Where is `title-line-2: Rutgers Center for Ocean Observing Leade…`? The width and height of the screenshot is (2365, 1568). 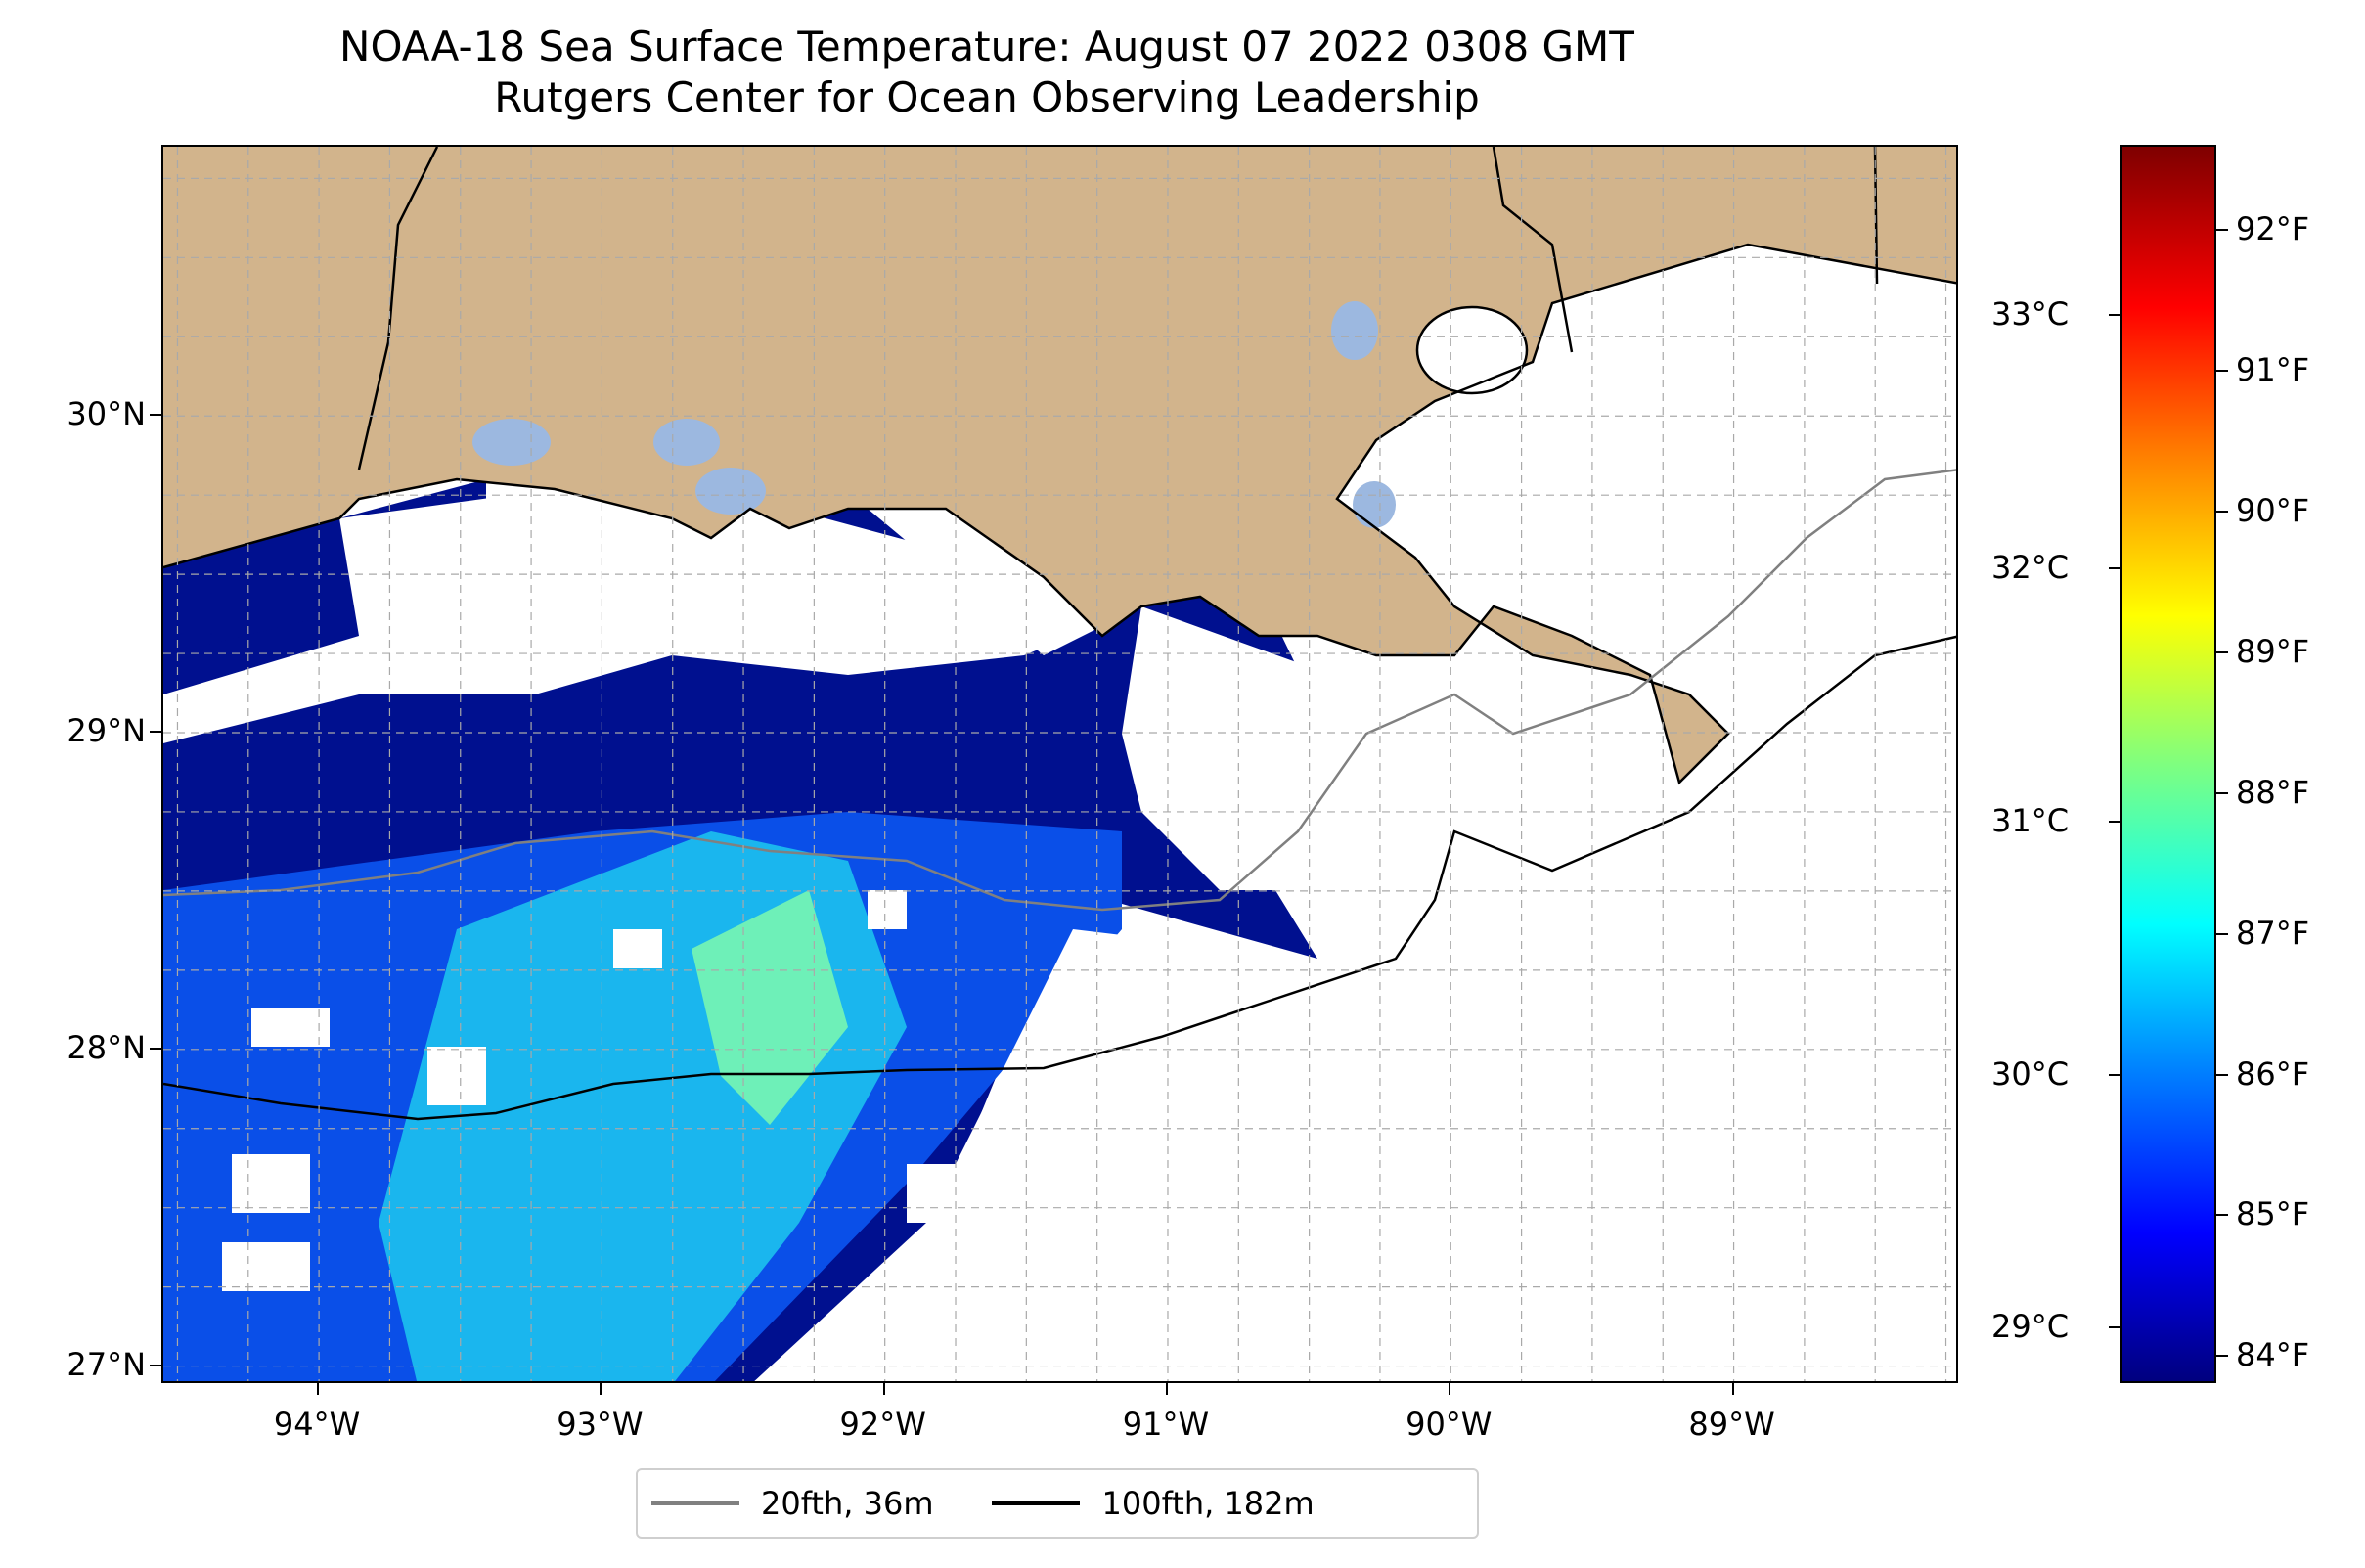
title-line-2: Rutgers Center for Ocean Observing Leade… is located at coordinates (987, 97).